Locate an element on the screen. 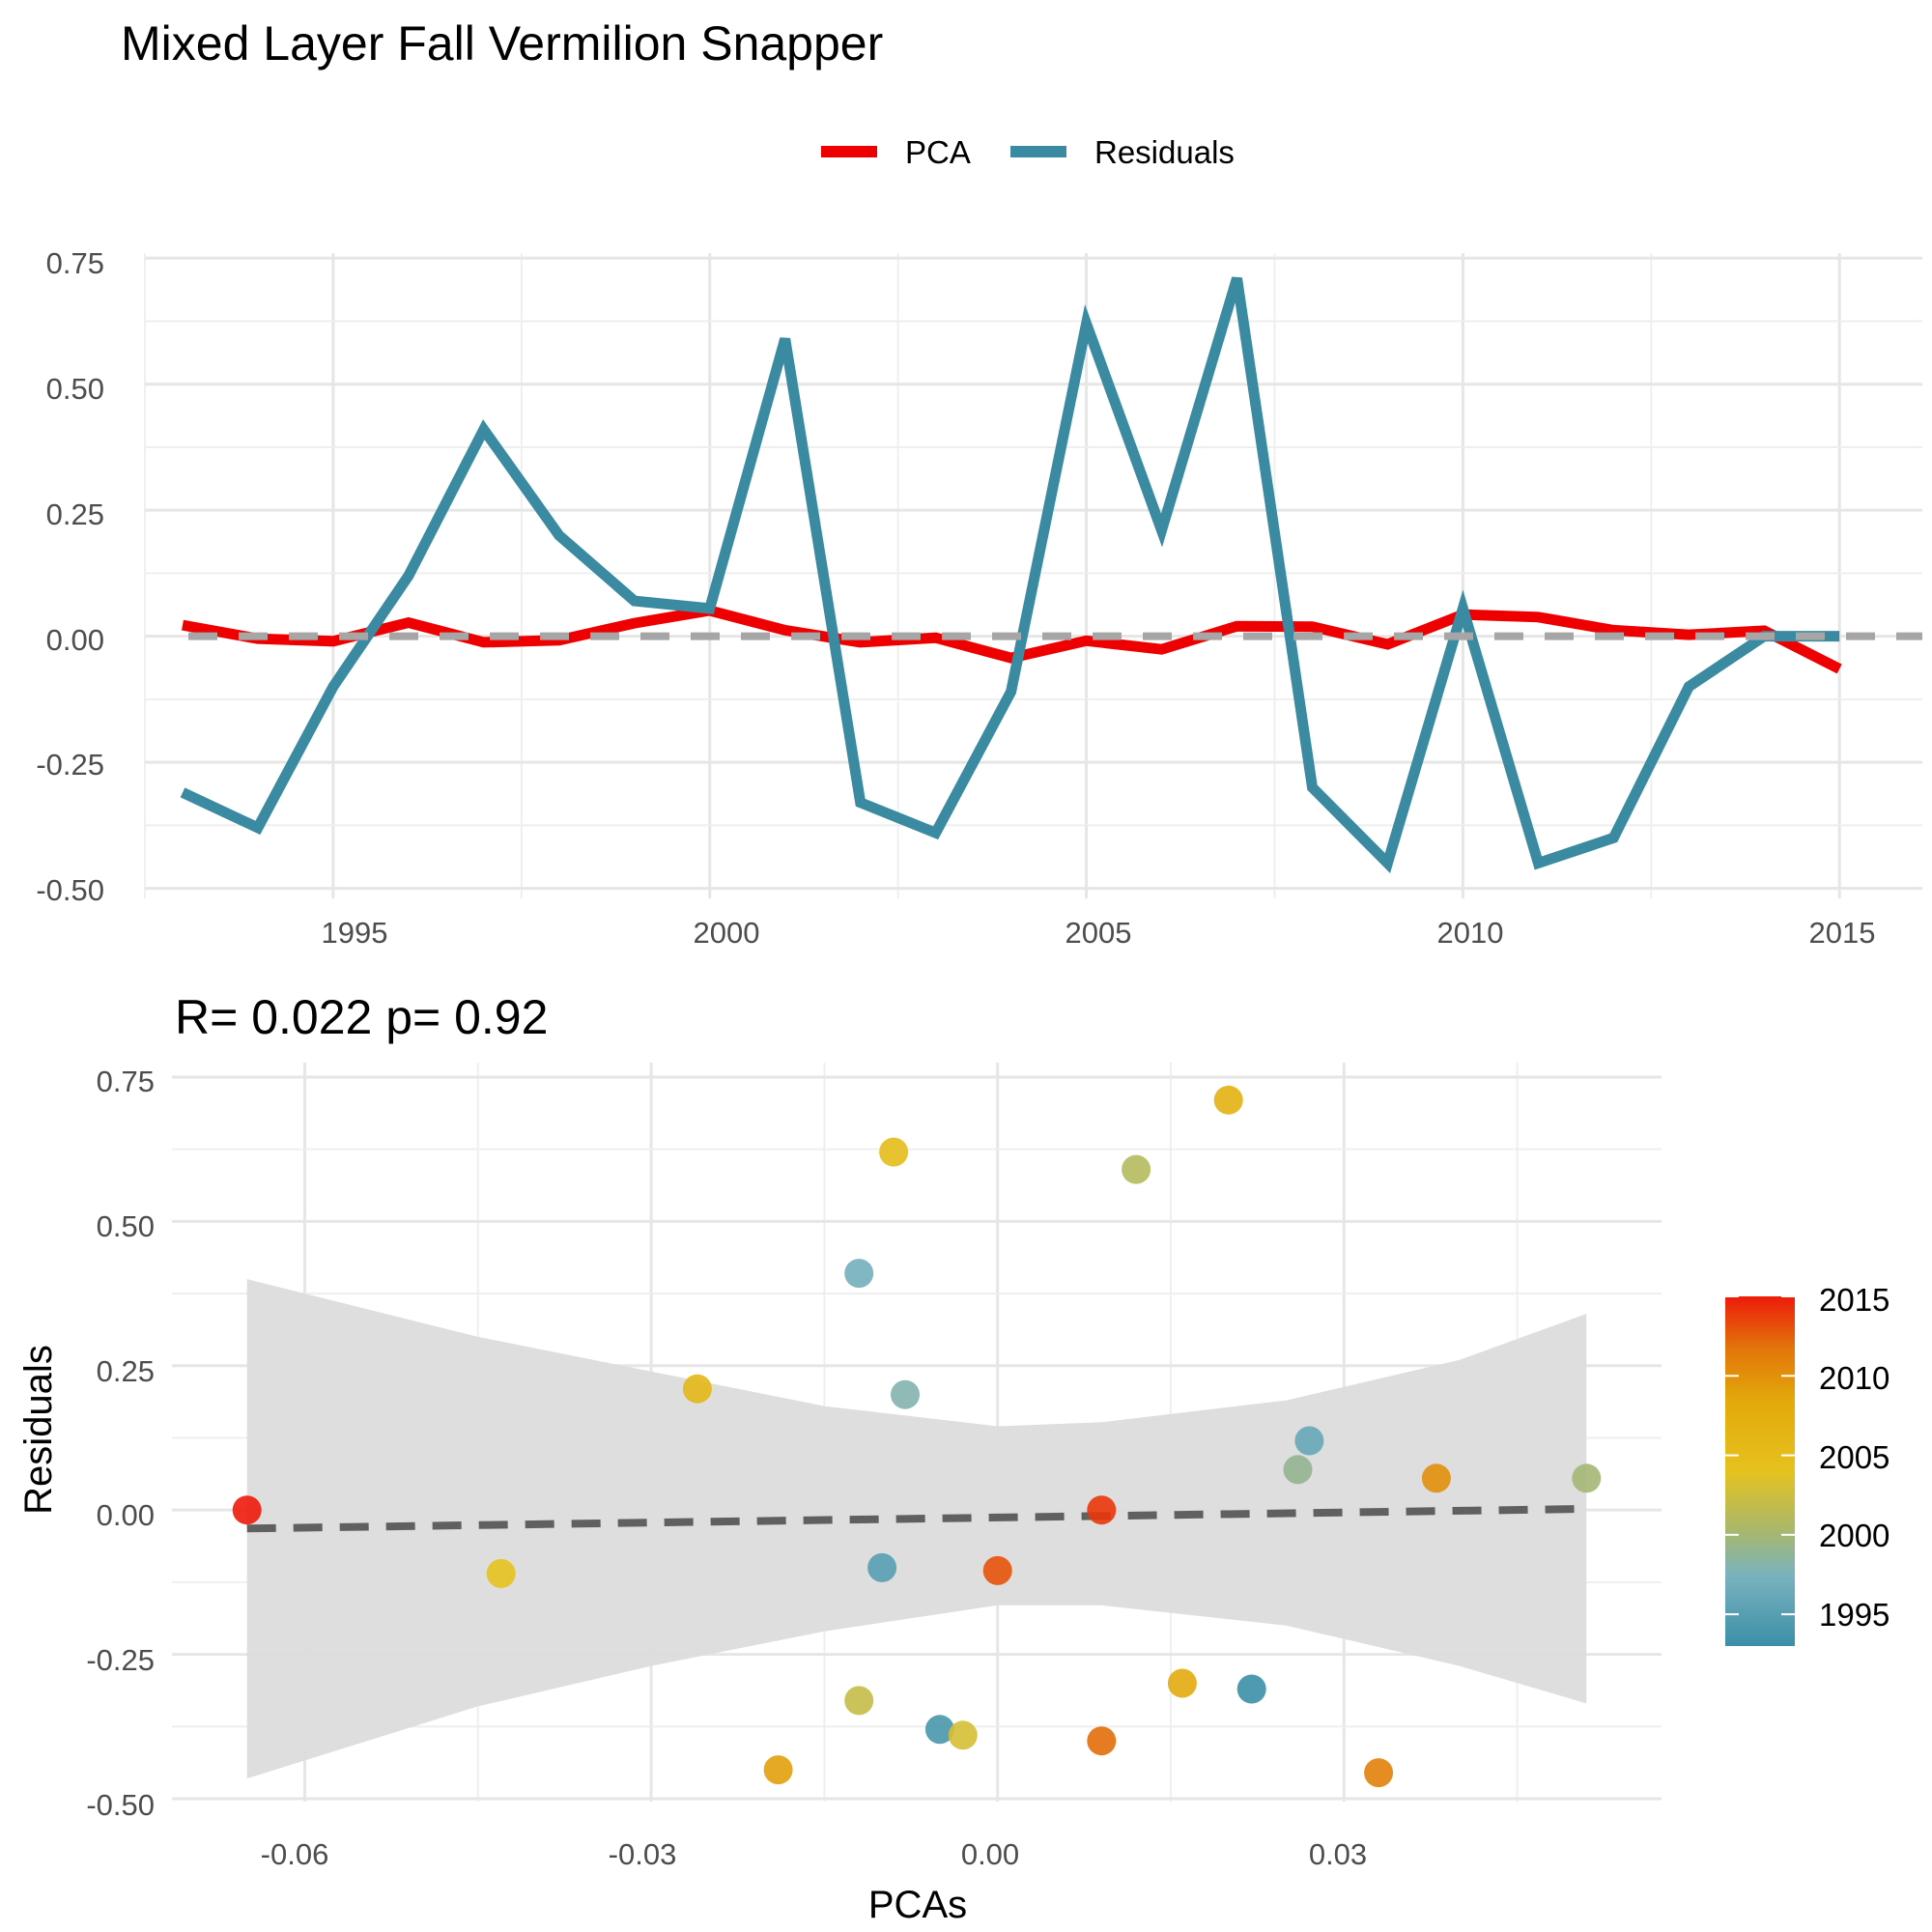 The height and width of the screenshot is (1932, 1932). x-tick-label: 1995 is located at coordinates (355, 933).